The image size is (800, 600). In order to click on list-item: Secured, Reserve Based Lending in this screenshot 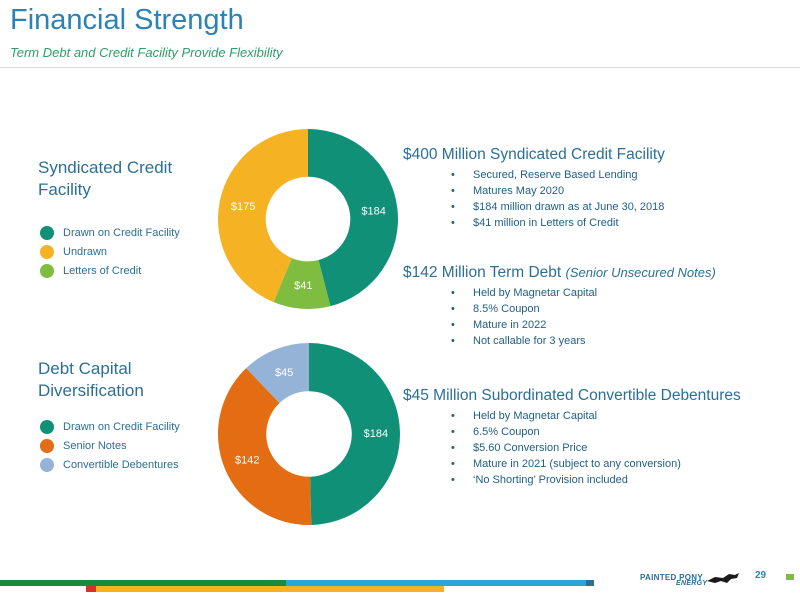, I will do `click(534, 175)`.